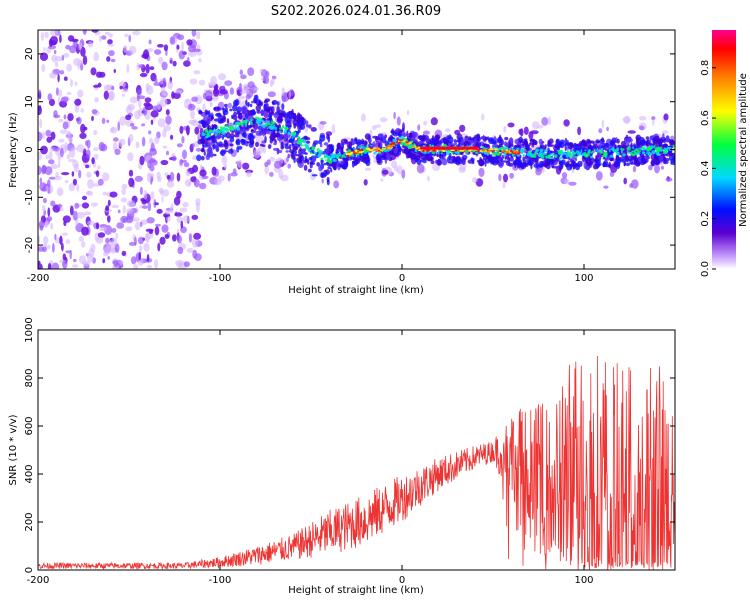 This screenshot has width=750, height=600. I want to click on colorbar-gradient, so click(724, 149).